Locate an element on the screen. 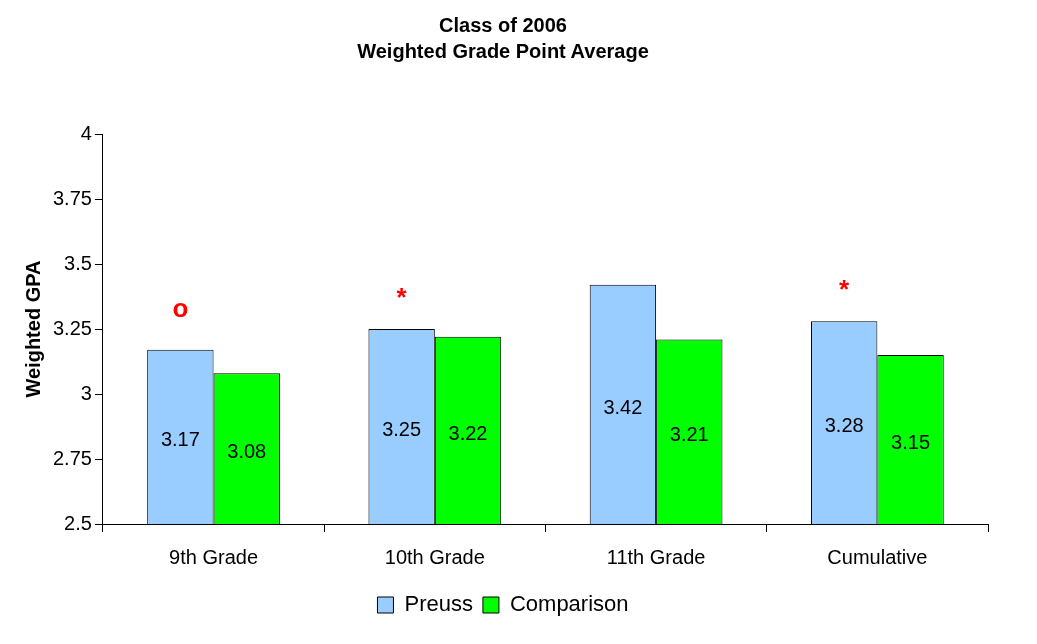 Image resolution: width=1037 pixels, height=644 pixels. data-label: 3.15 is located at coordinates (911, 442).